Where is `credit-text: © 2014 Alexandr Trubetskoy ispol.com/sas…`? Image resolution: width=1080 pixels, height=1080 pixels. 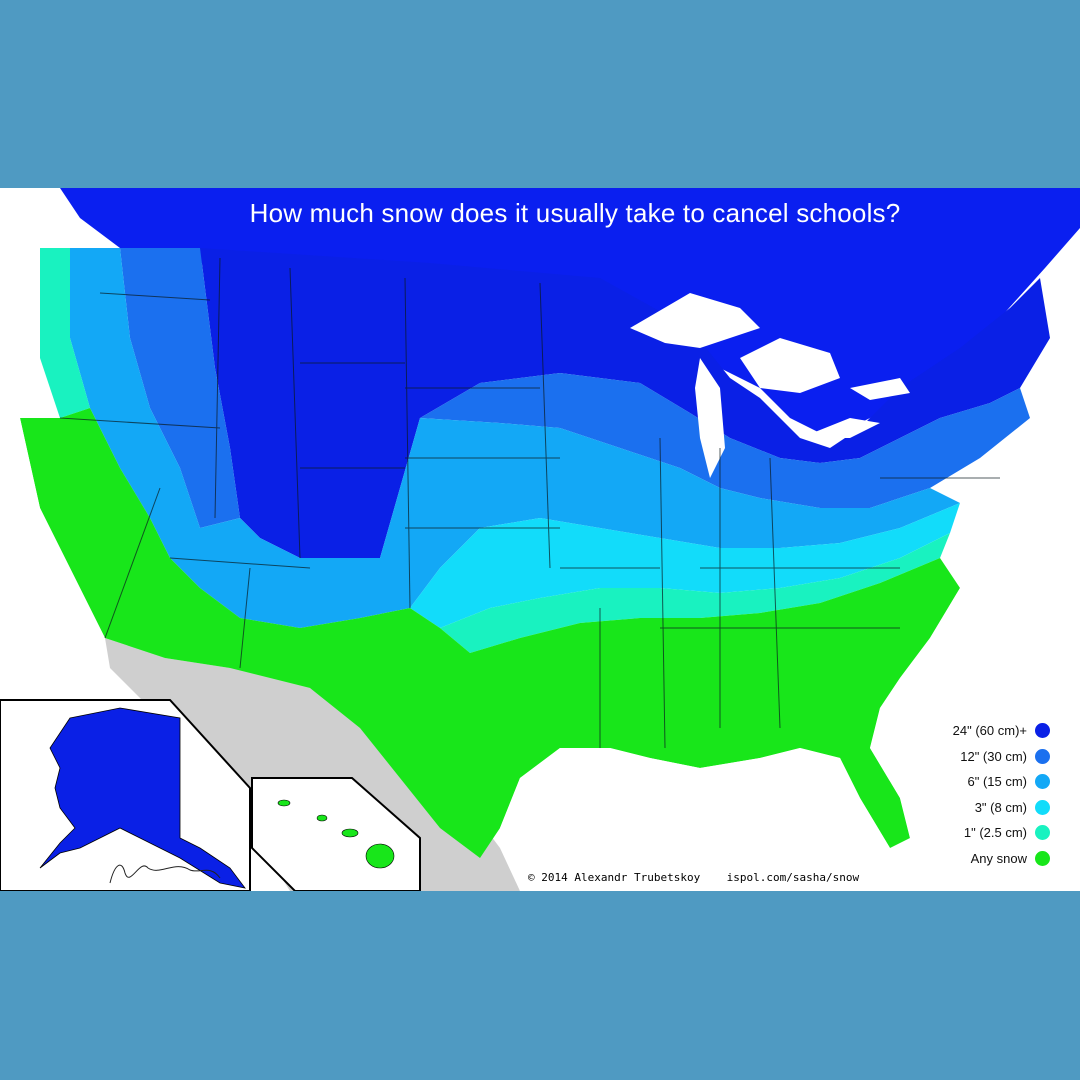 credit-text: © 2014 Alexandr Trubetskoy ispol.com/sas… is located at coordinates (694, 877).